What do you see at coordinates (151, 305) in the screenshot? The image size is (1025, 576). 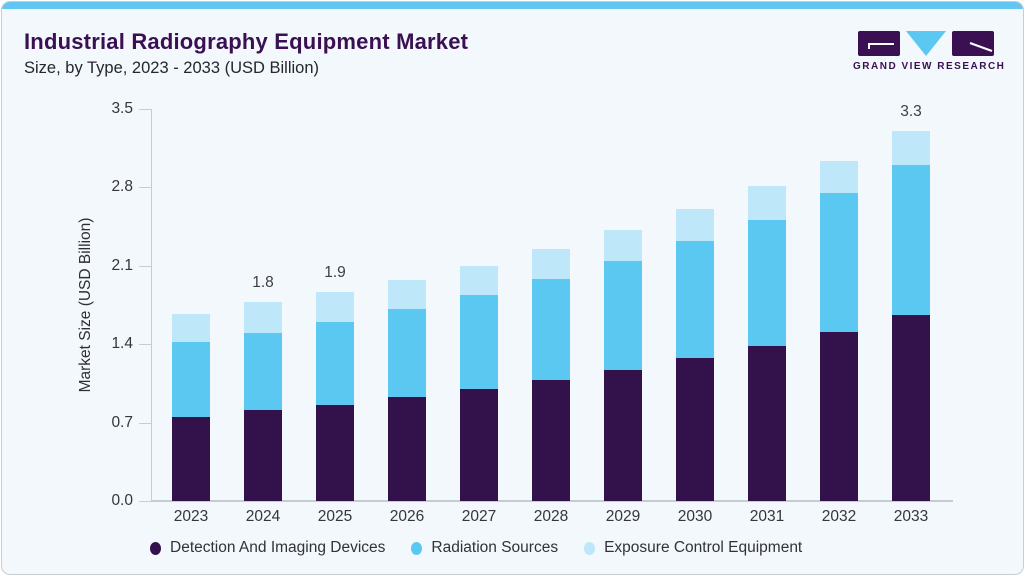 I see `y-axis-line` at bounding box center [151, 305].